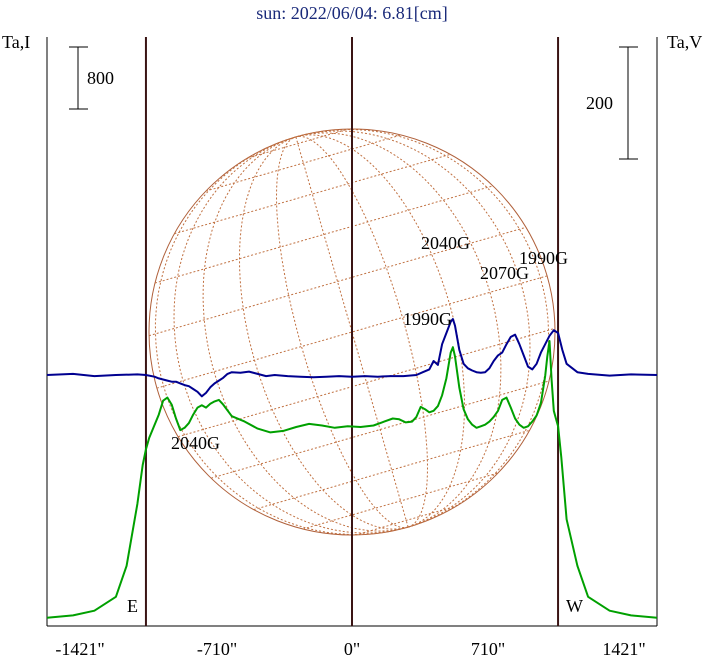 This screenshot has width=708, height=662. What do you see at coordinates (16, 42) in the screenshot?
I see `left-axis-label: Ta,I` at bounding box center [16, 42].